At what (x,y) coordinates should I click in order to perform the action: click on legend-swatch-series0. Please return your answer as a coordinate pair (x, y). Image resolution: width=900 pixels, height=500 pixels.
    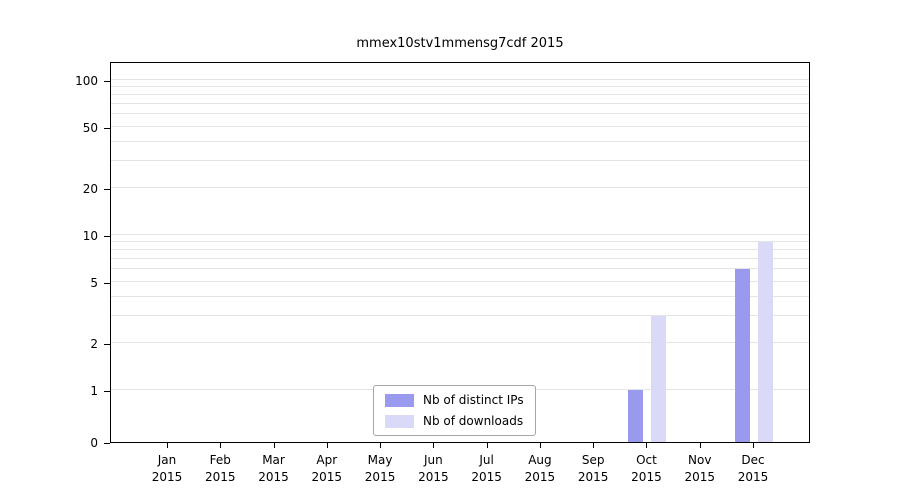
    Looking at the image, I should click on (399, 400).